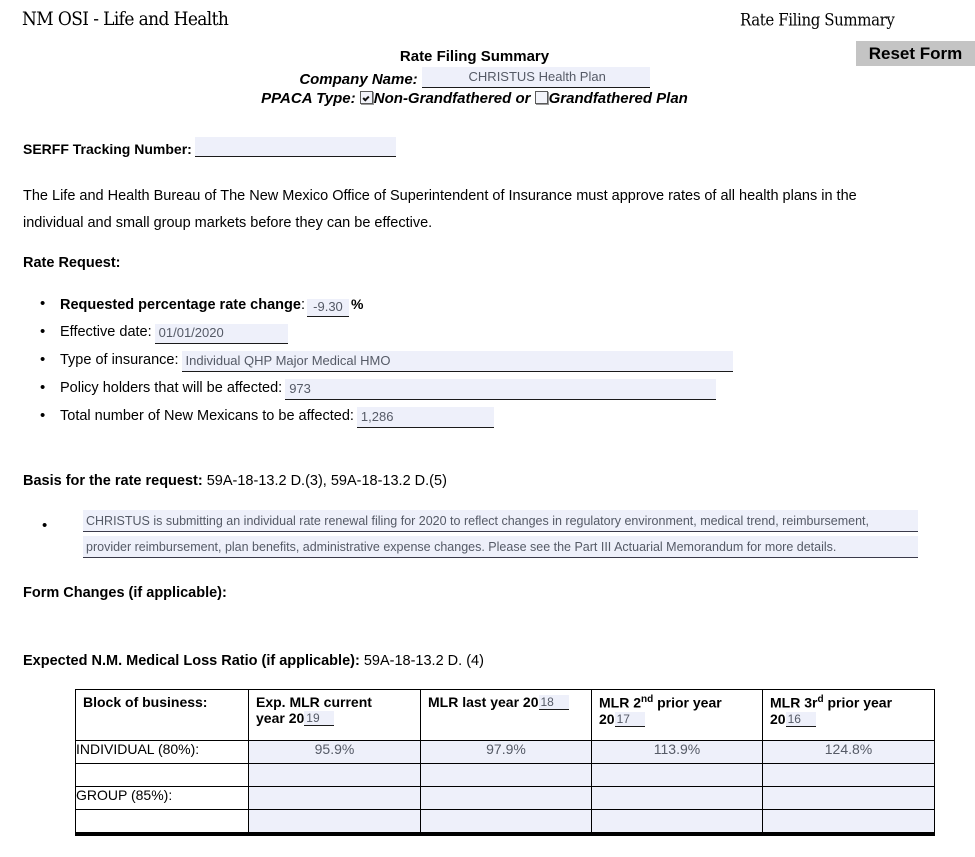 The width and height of the screenshot is (975, 857). Describe the element at coordinates (113, 481) in the screenshot. I see `basis-heading: Basis for the rate request:` at that location.